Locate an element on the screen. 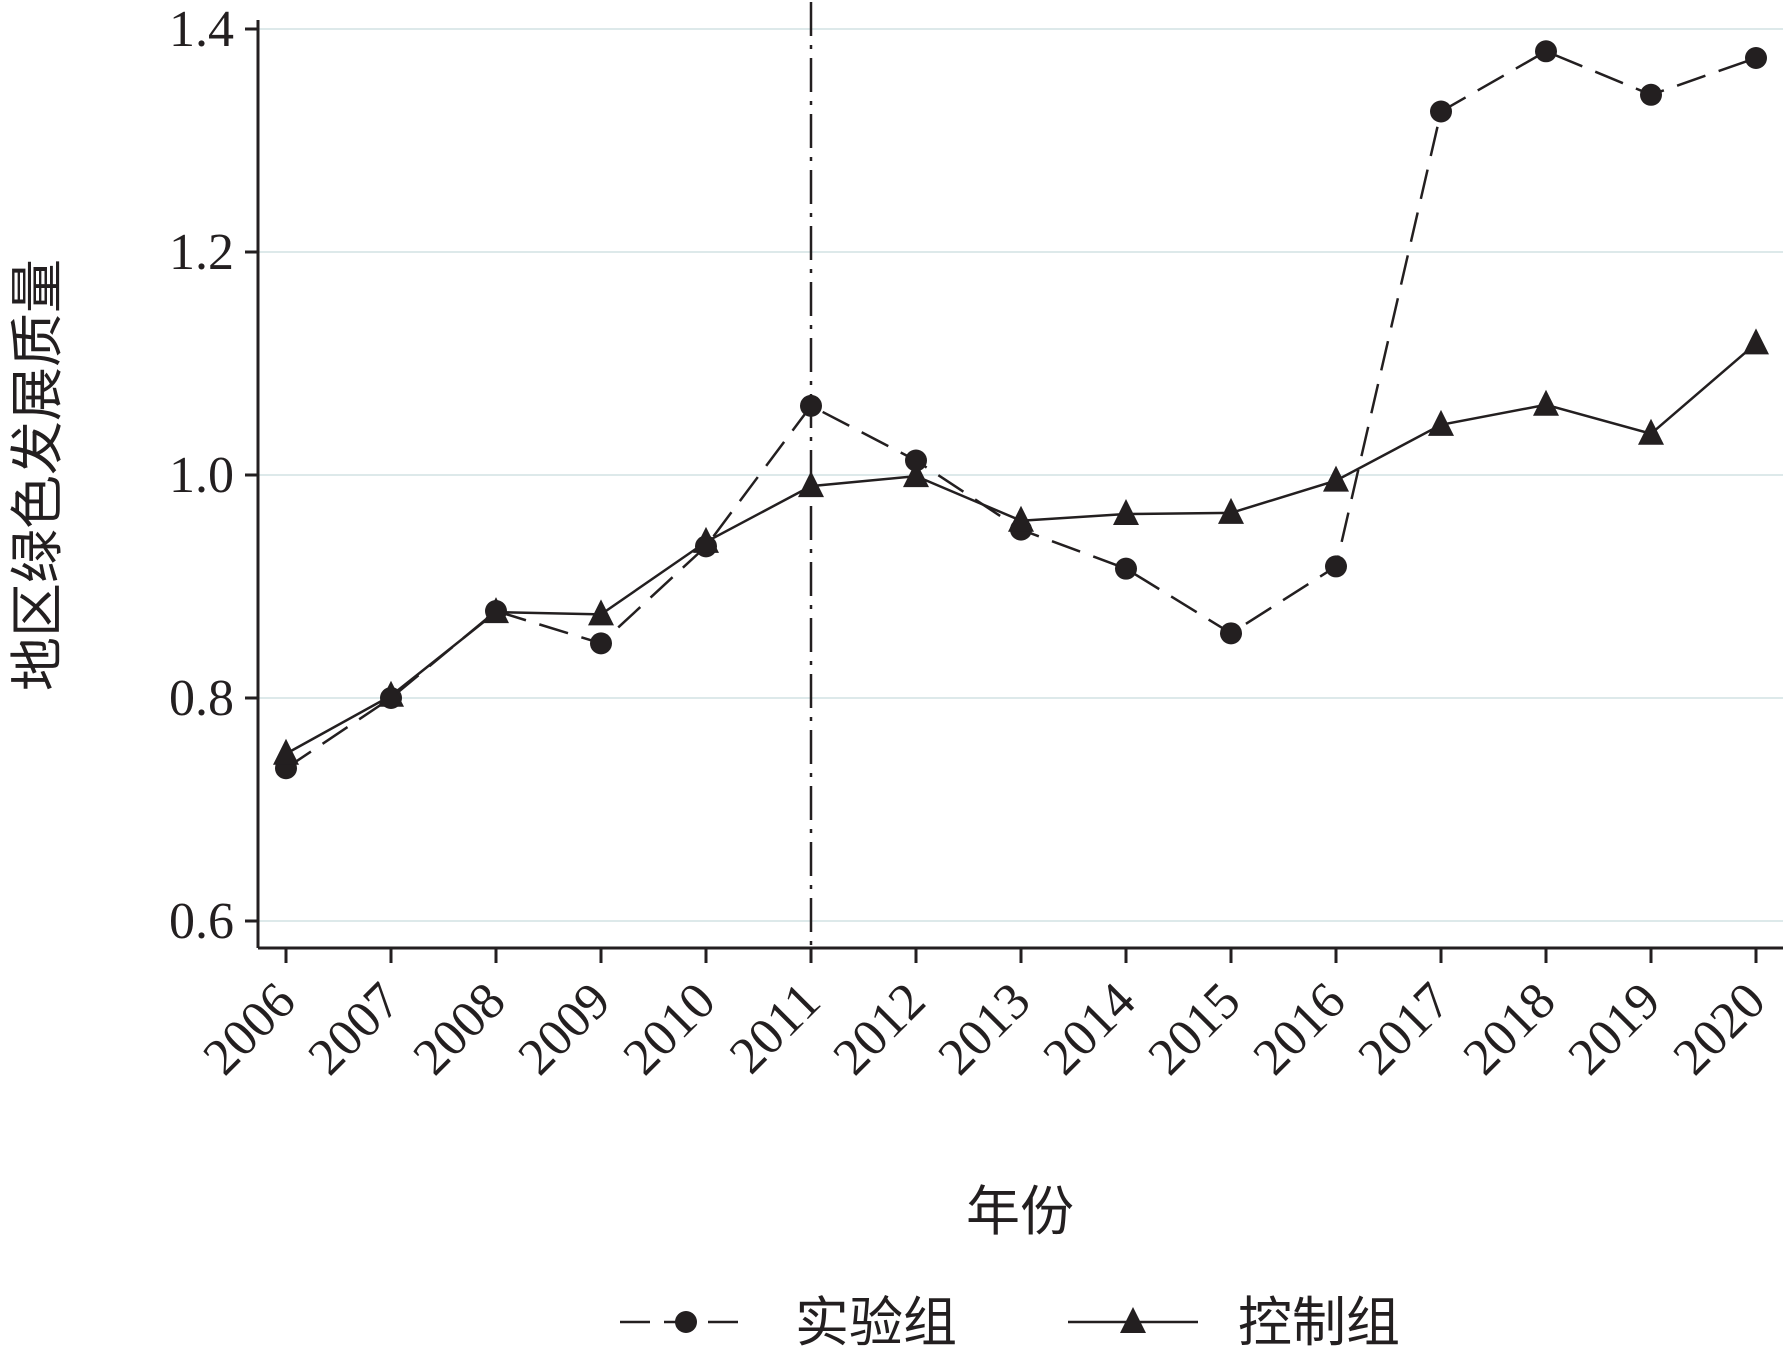 This screenshot has height=1351, width=1791. x-tick-label: 2017 is located at coordinates (1405, 1029).